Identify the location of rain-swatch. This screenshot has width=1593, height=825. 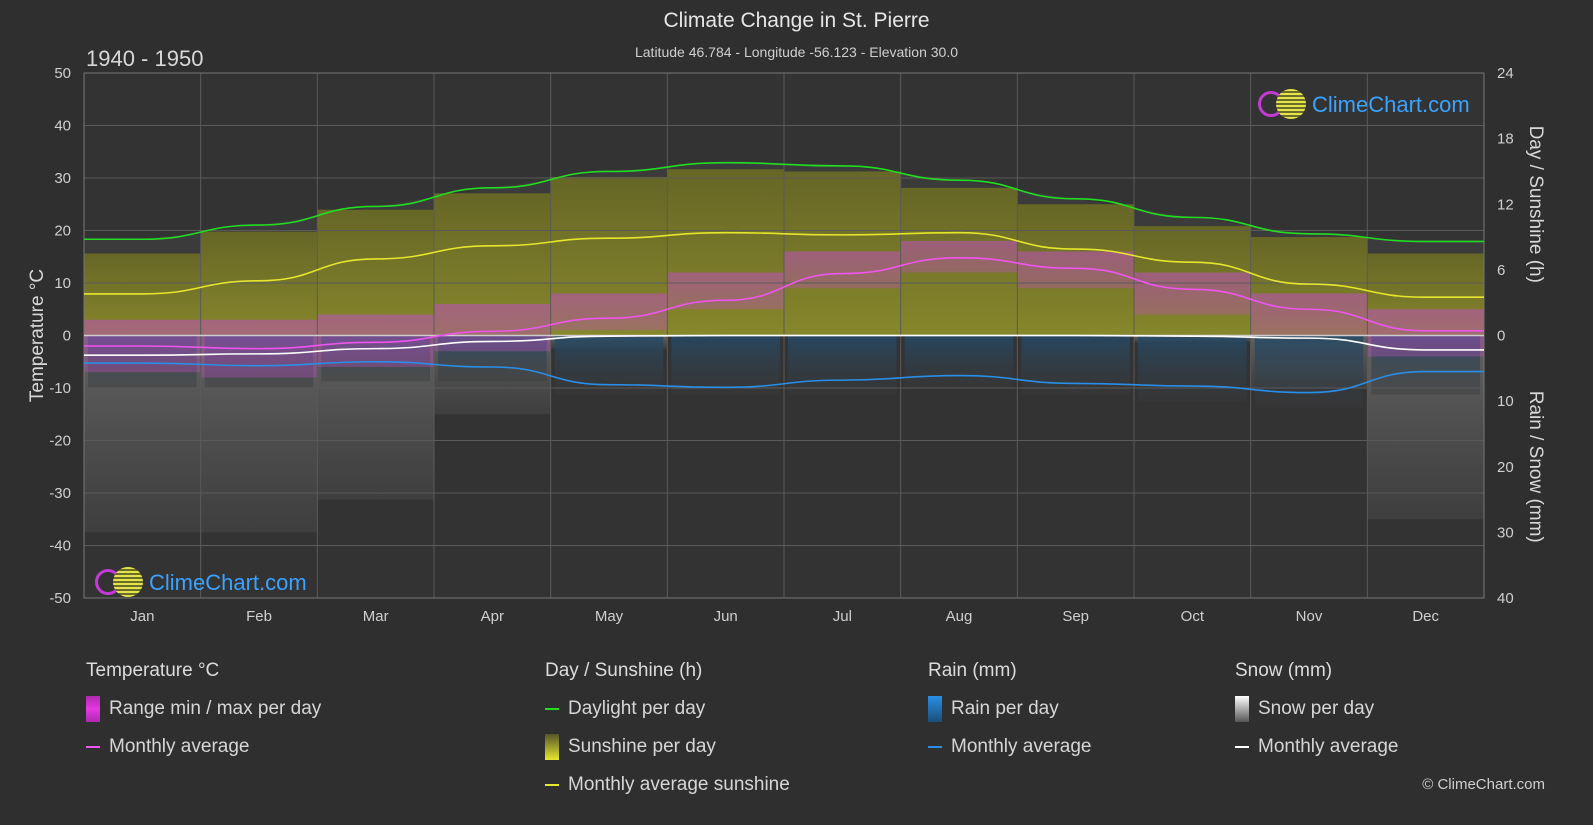
(935, 709).